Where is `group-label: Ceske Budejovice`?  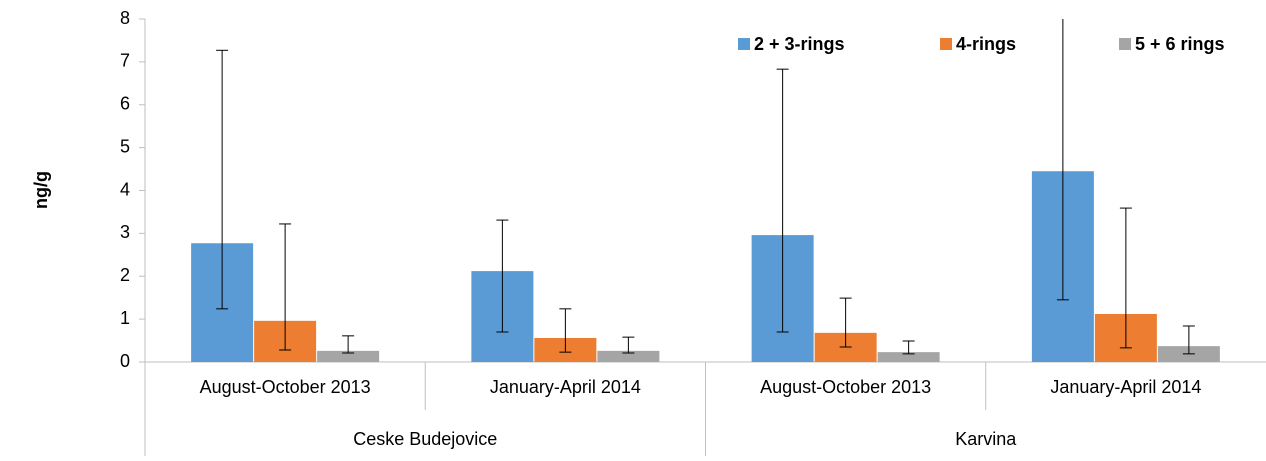 group-label: Ceske Budejovice is located at coordinates (425, 439).